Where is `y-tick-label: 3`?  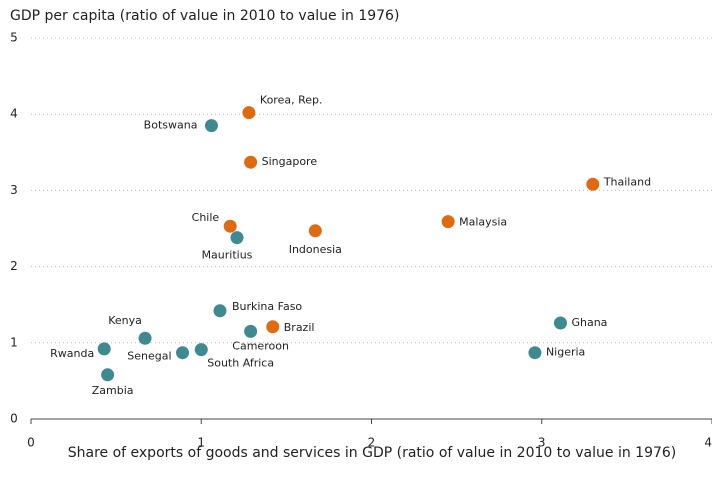 y-tick-label: 3 is located at coordinates (14, 190).